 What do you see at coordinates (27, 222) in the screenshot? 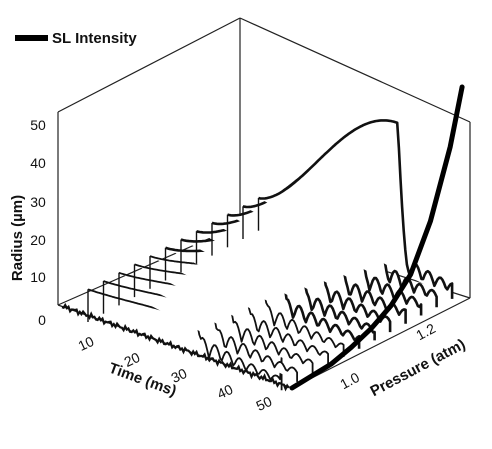
I see `radius-axis: 0 10 20 30 40 50 Radius (µm)` at bounding box center [27, 222].